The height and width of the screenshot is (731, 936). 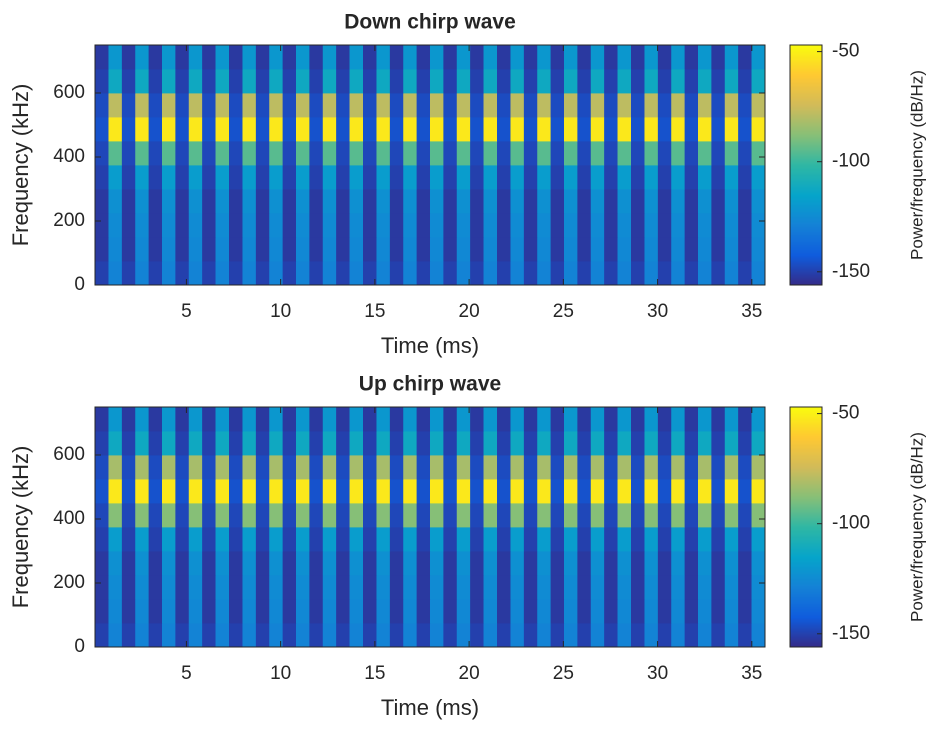 What do you see at coordinates (806, 527) in the screenshot?
I see `colorbar-frame` at bounding box center [806, 527].